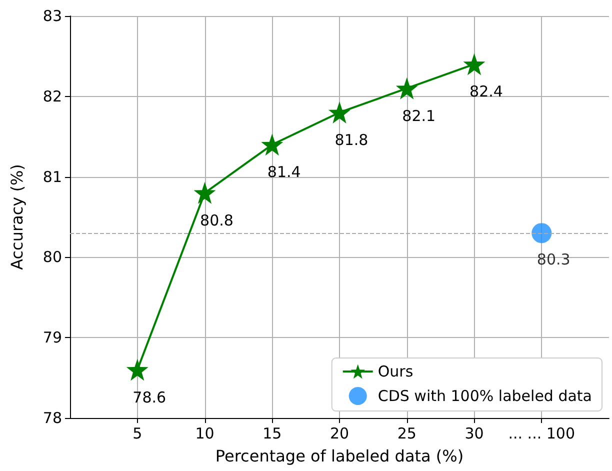  I want to click on data-label: 82.1, so click(419, 115).